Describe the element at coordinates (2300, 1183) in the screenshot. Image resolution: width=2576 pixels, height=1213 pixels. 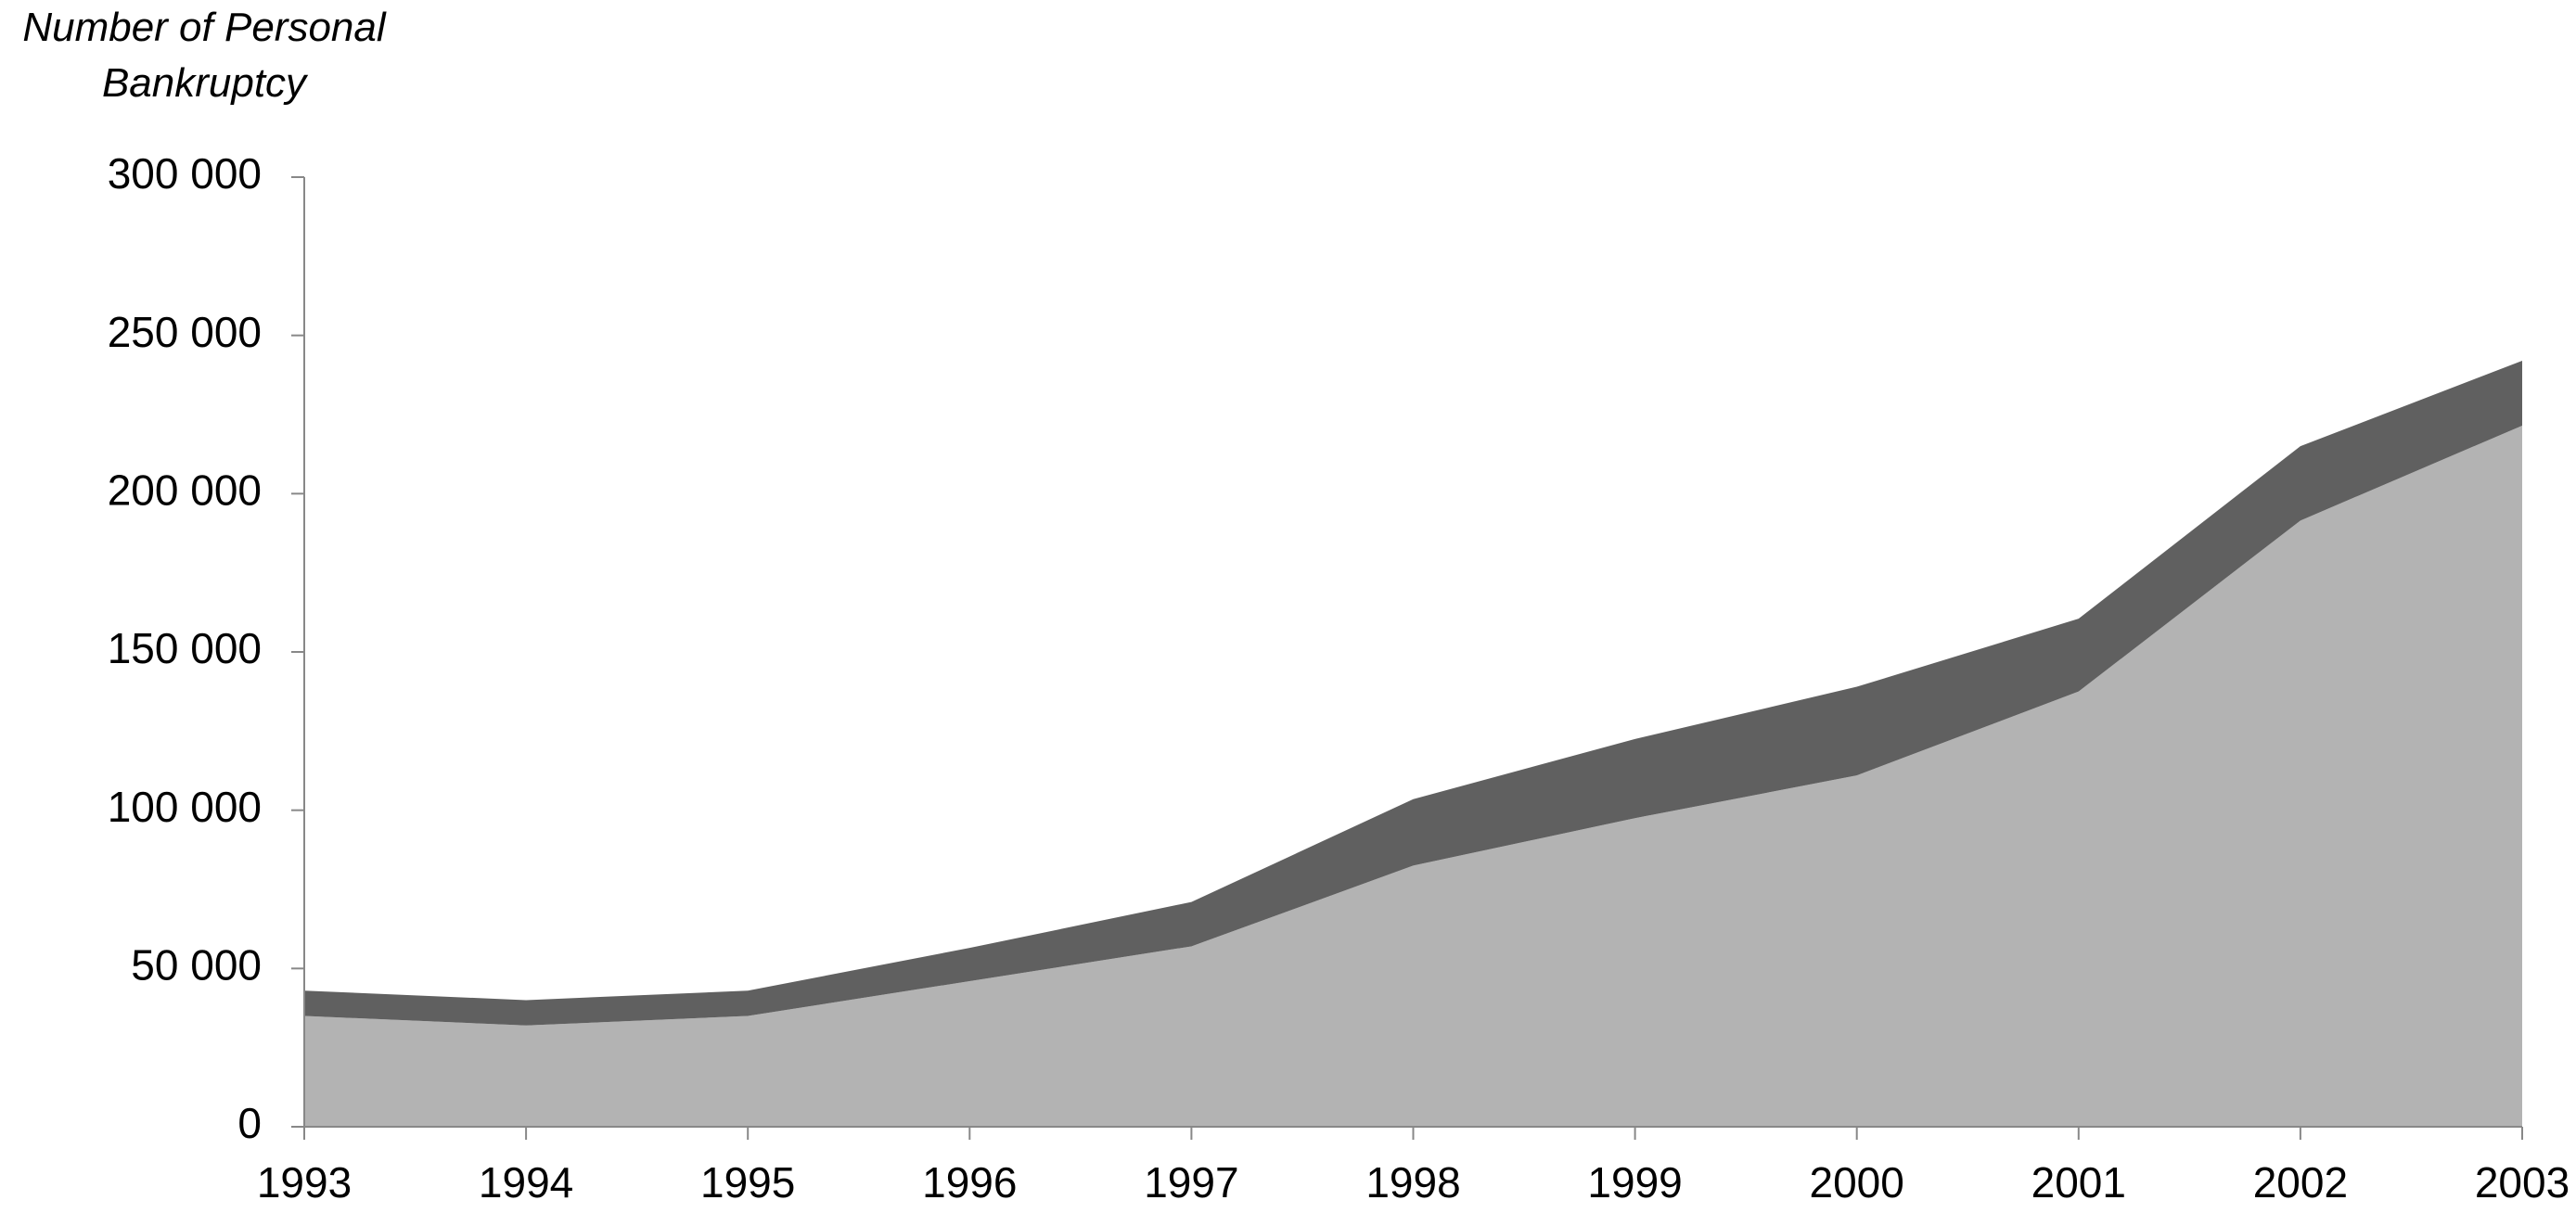
I see `x-tick-label: 2002` at that location.